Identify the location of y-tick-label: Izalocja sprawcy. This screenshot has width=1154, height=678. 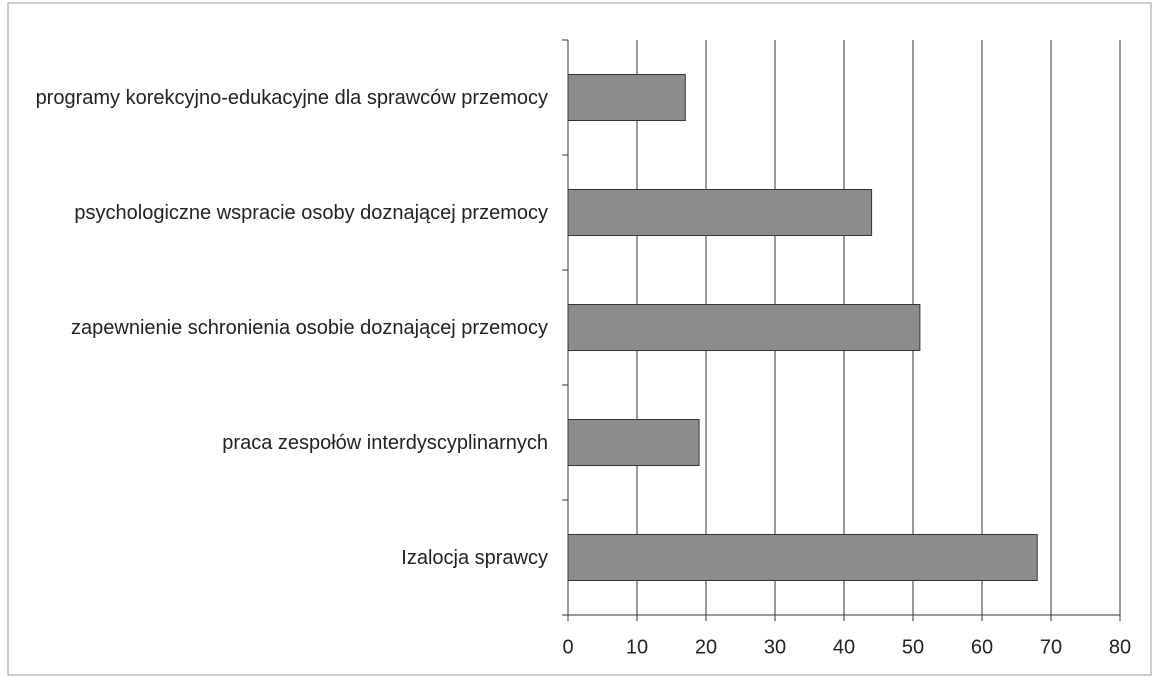
(474, 557).